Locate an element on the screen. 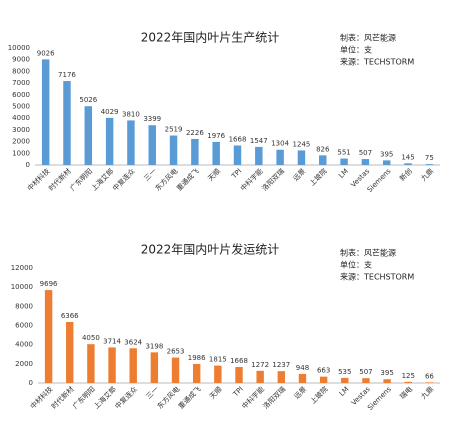 This screenshot has height=432, width=450. x-tick-label: 新创 is located at coordinates (406, 174).